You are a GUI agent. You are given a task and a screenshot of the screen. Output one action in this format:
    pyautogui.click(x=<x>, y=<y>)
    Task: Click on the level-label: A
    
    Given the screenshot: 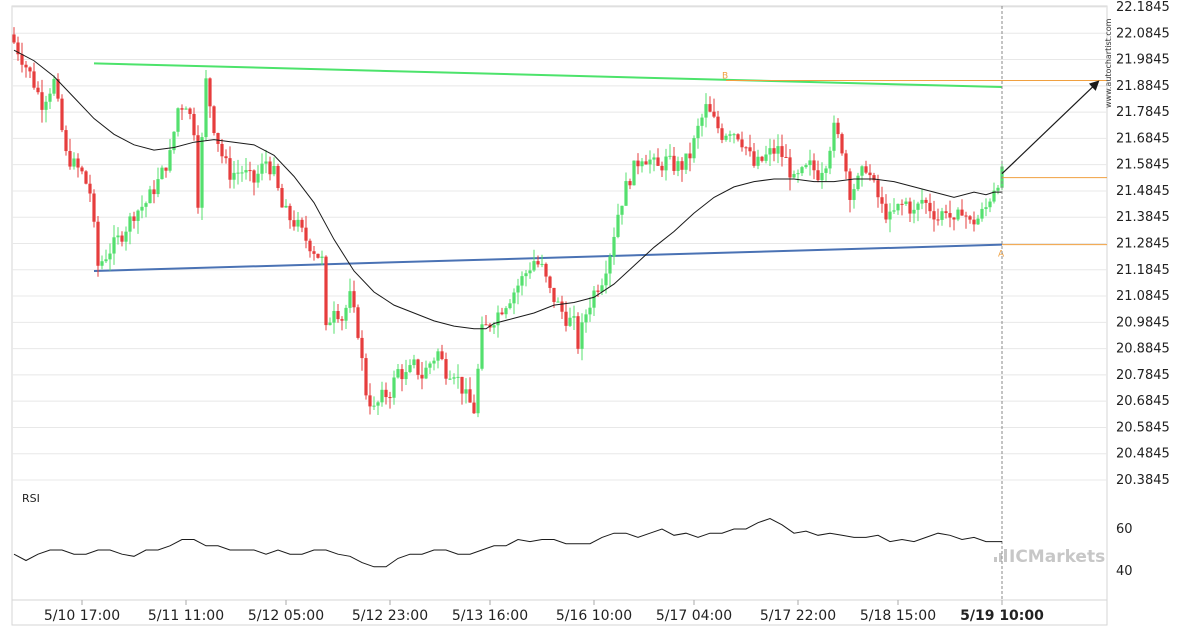 What is the action you would take?
    pyautogui.click(x=1001, y=255)
    